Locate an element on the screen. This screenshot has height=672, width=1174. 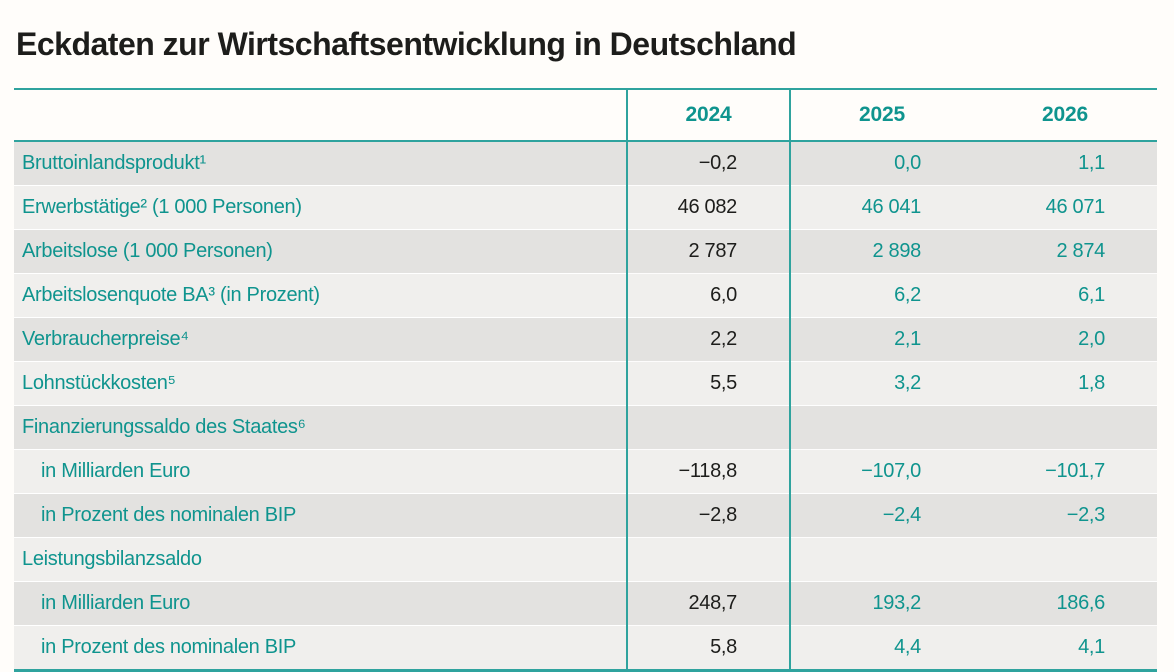
cell-2024: 2 787 is located at coordinates (709, 251).